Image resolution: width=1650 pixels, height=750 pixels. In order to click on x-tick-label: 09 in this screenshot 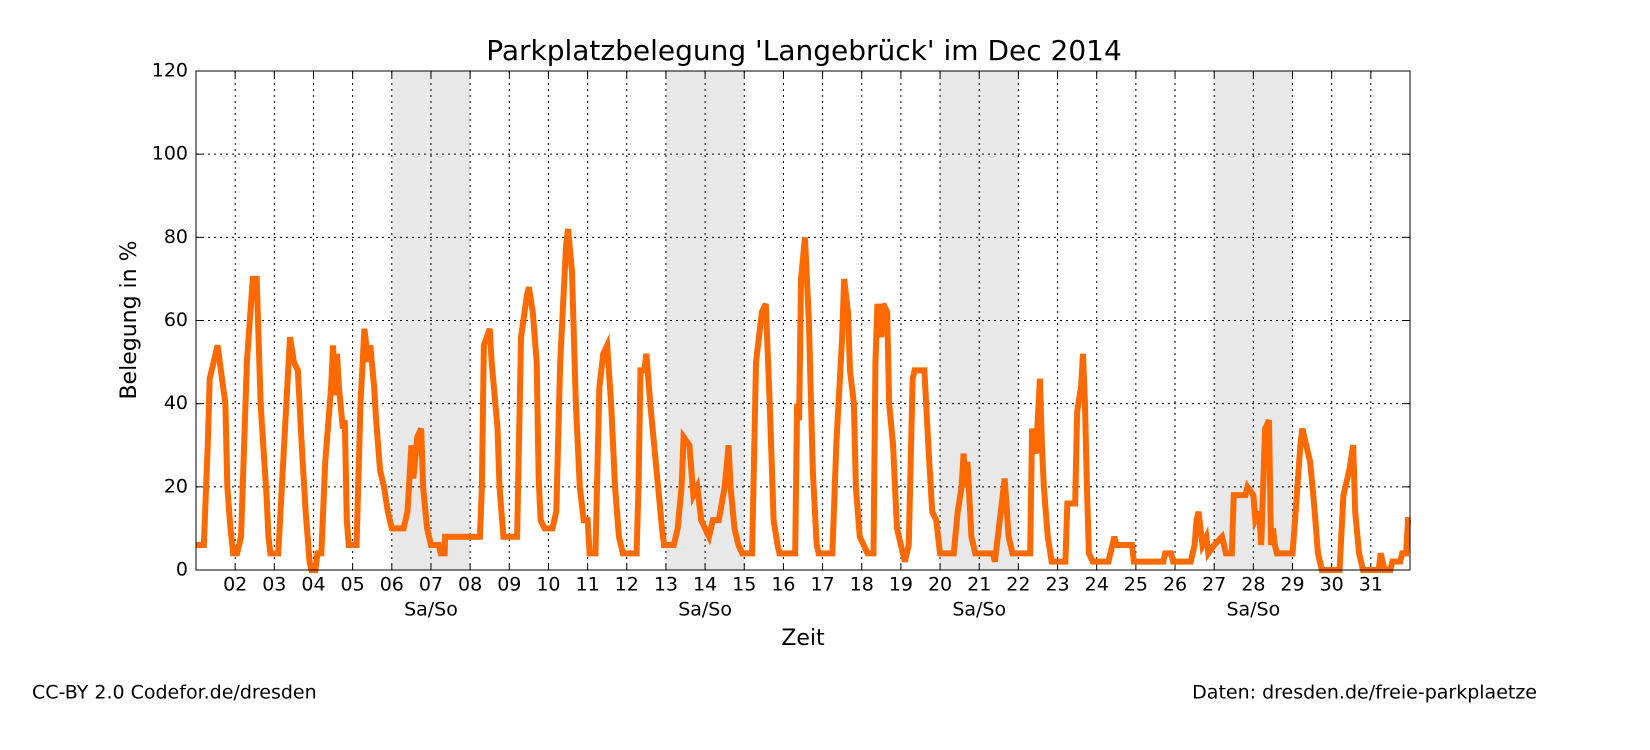, I will do `click(509, 585)`.